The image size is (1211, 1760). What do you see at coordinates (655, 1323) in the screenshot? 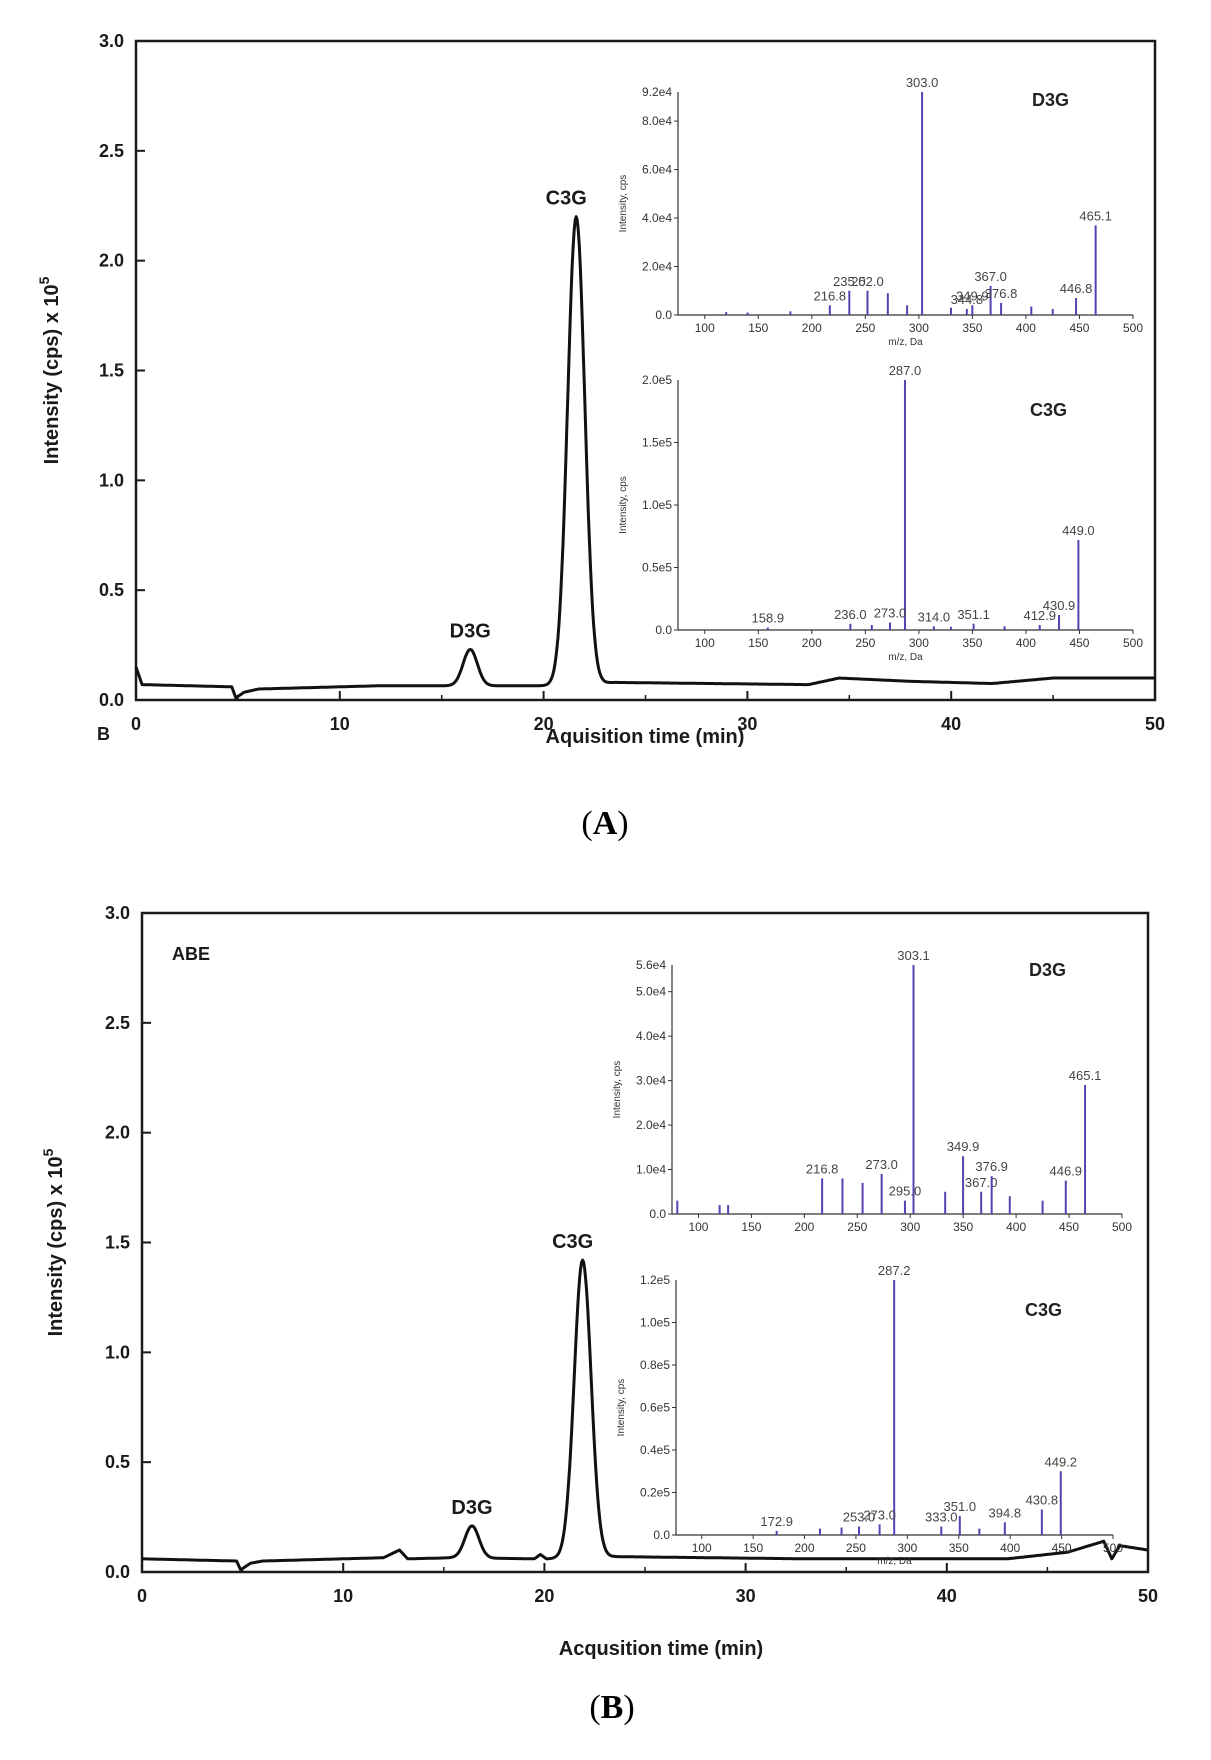
I see `inset-y-tick-label: 1.0e5` at bounding box center [655, 1323].